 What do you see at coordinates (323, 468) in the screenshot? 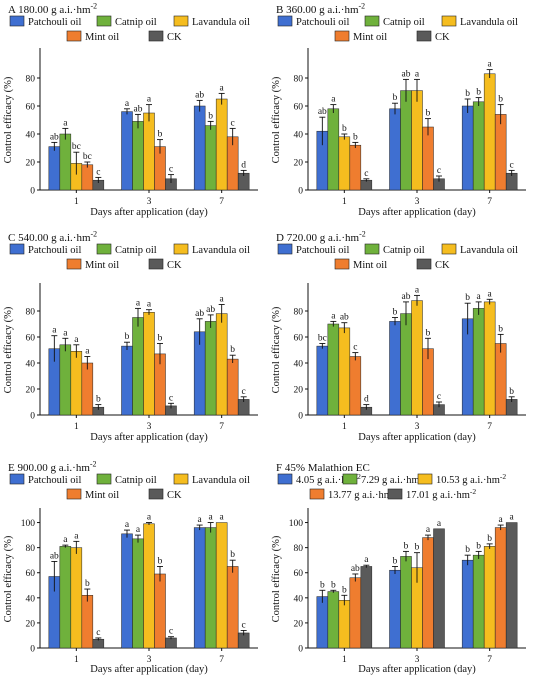
I see `panel-title: F 45% Malathion EC` at bounding box center [323, 468].